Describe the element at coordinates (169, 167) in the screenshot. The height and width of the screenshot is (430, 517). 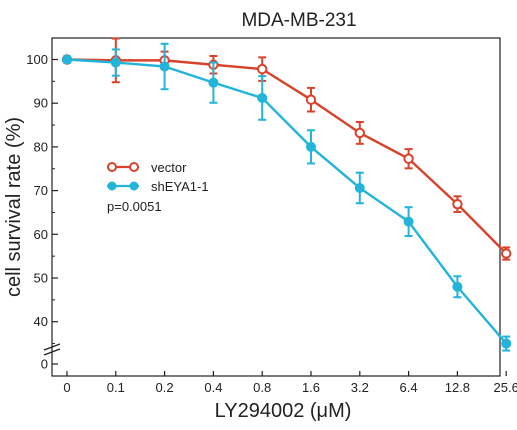
I see `legend-vector-label: vector` at that location.